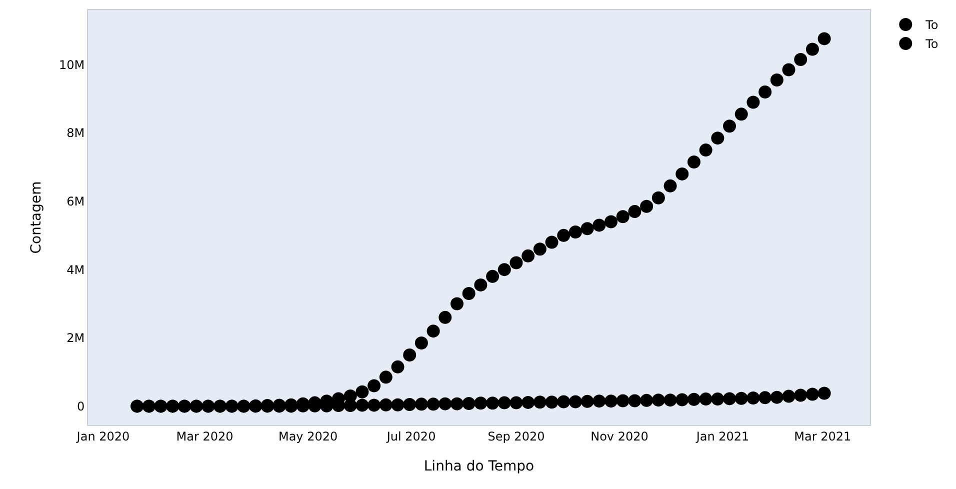  Describe the element at coordinates (619, 436) in the screenshot. I see `x-tick-label: Nov 2020` at that location.